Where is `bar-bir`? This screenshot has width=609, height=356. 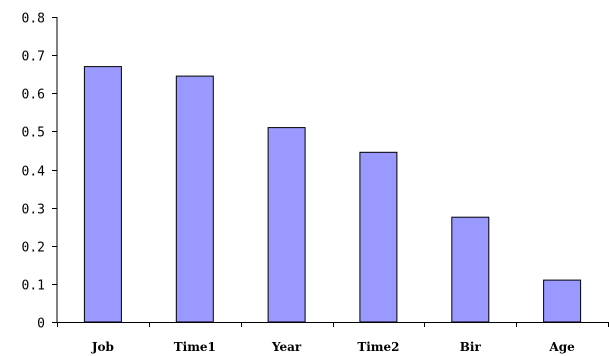
bar-bir is located at coordinates (470, 269).